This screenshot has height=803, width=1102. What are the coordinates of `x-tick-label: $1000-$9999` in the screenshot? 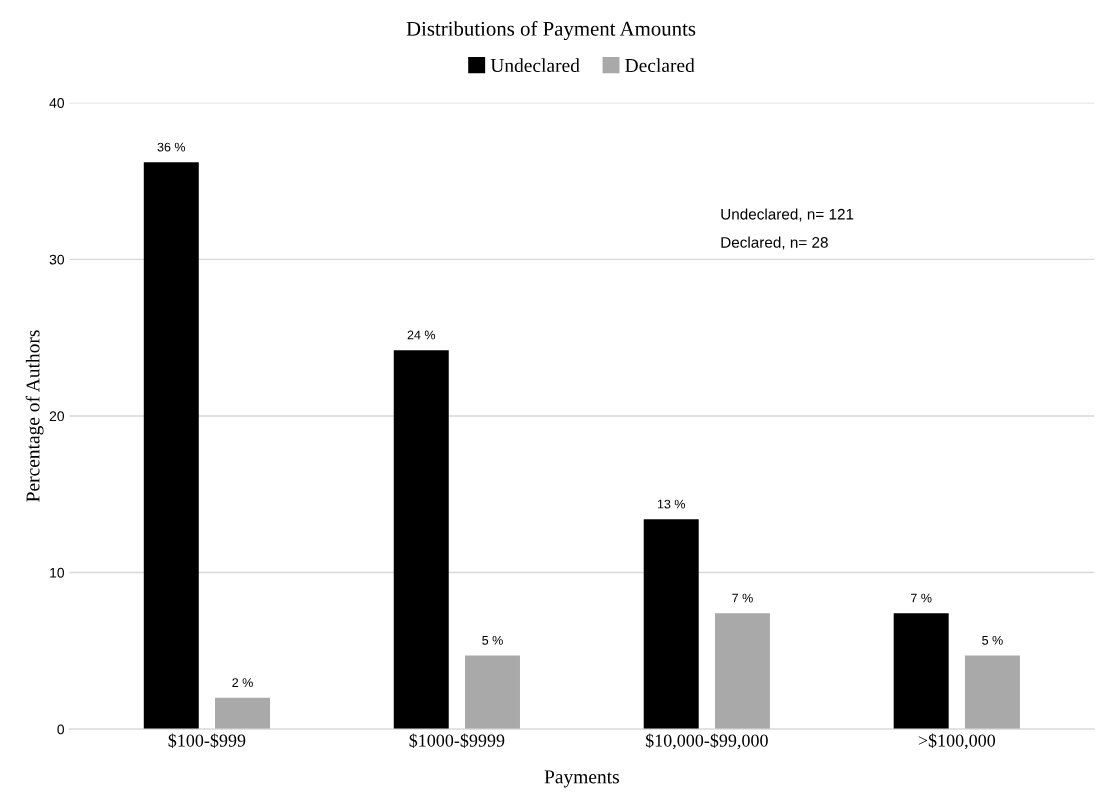 It's located at (457, 740).